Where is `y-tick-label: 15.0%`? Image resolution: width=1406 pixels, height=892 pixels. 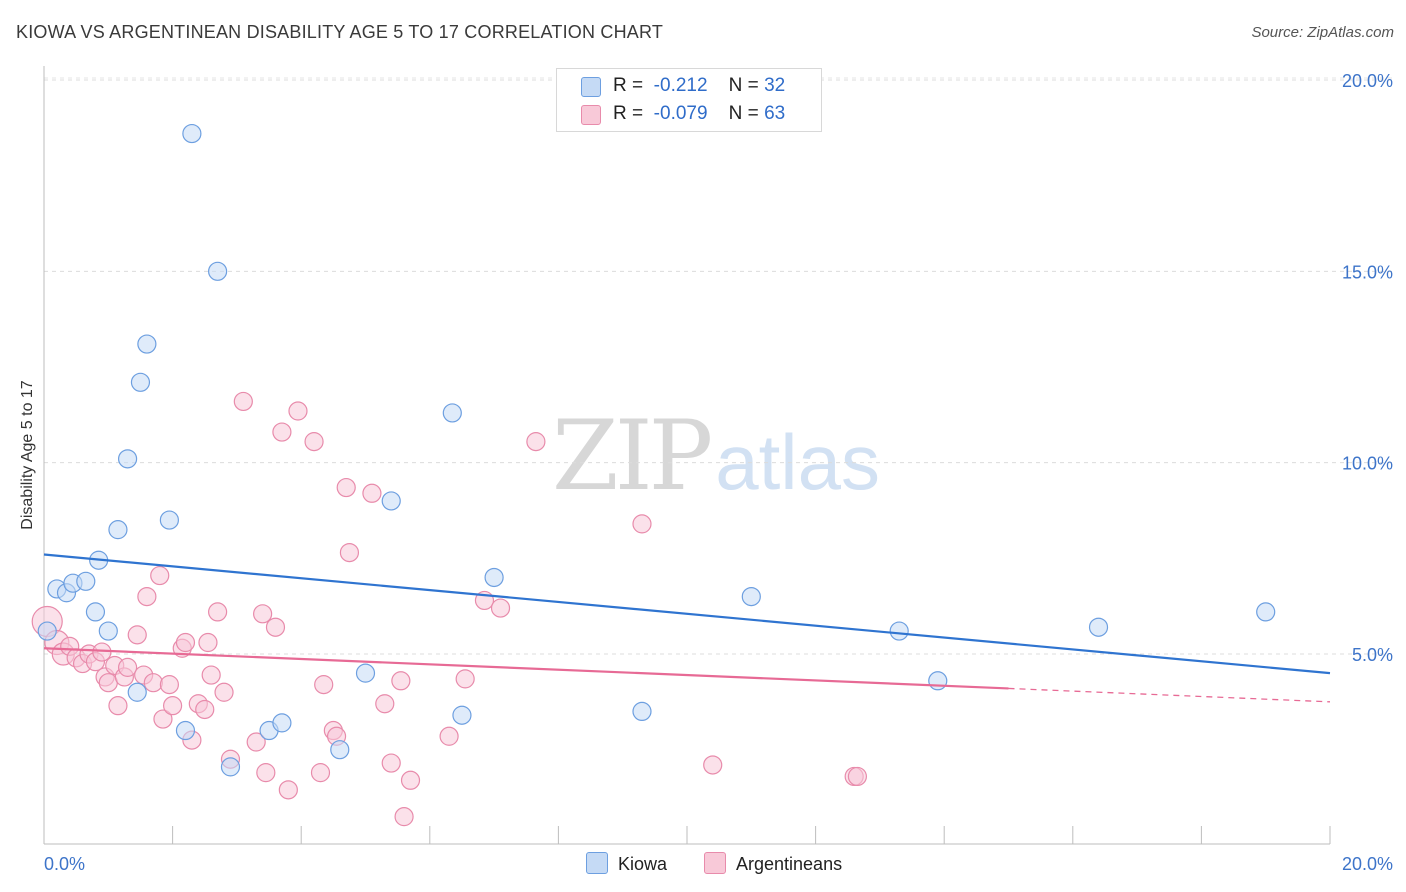
y-tick-label: 15.0% is located at coordinates (1367, 272).